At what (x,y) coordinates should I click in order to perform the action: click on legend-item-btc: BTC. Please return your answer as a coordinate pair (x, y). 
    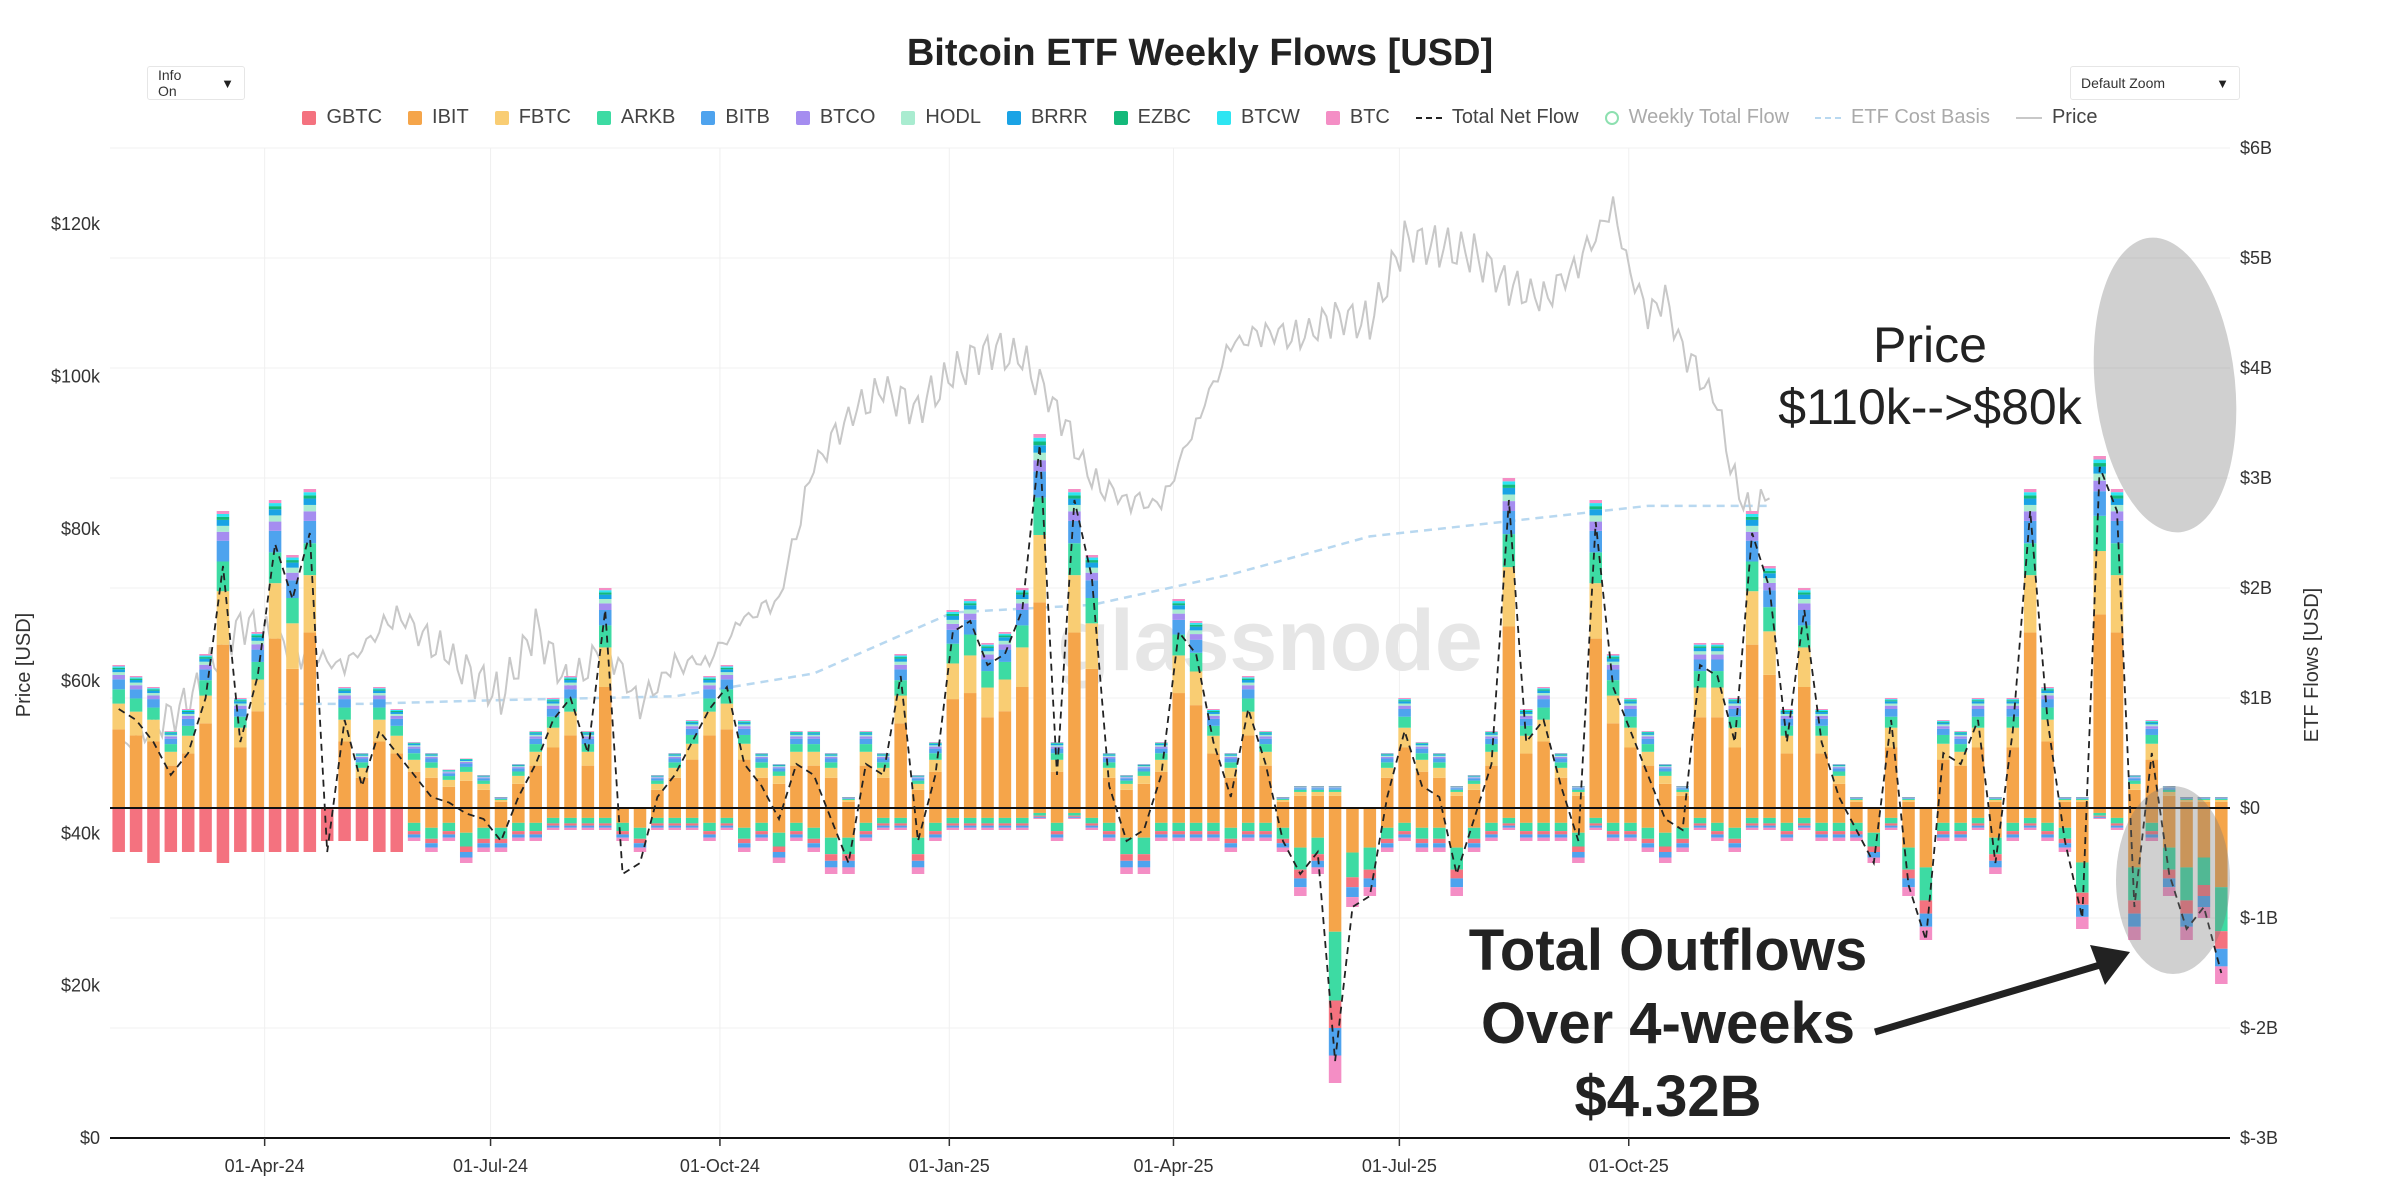
    Looking at the image, I should click on (1357, 117).